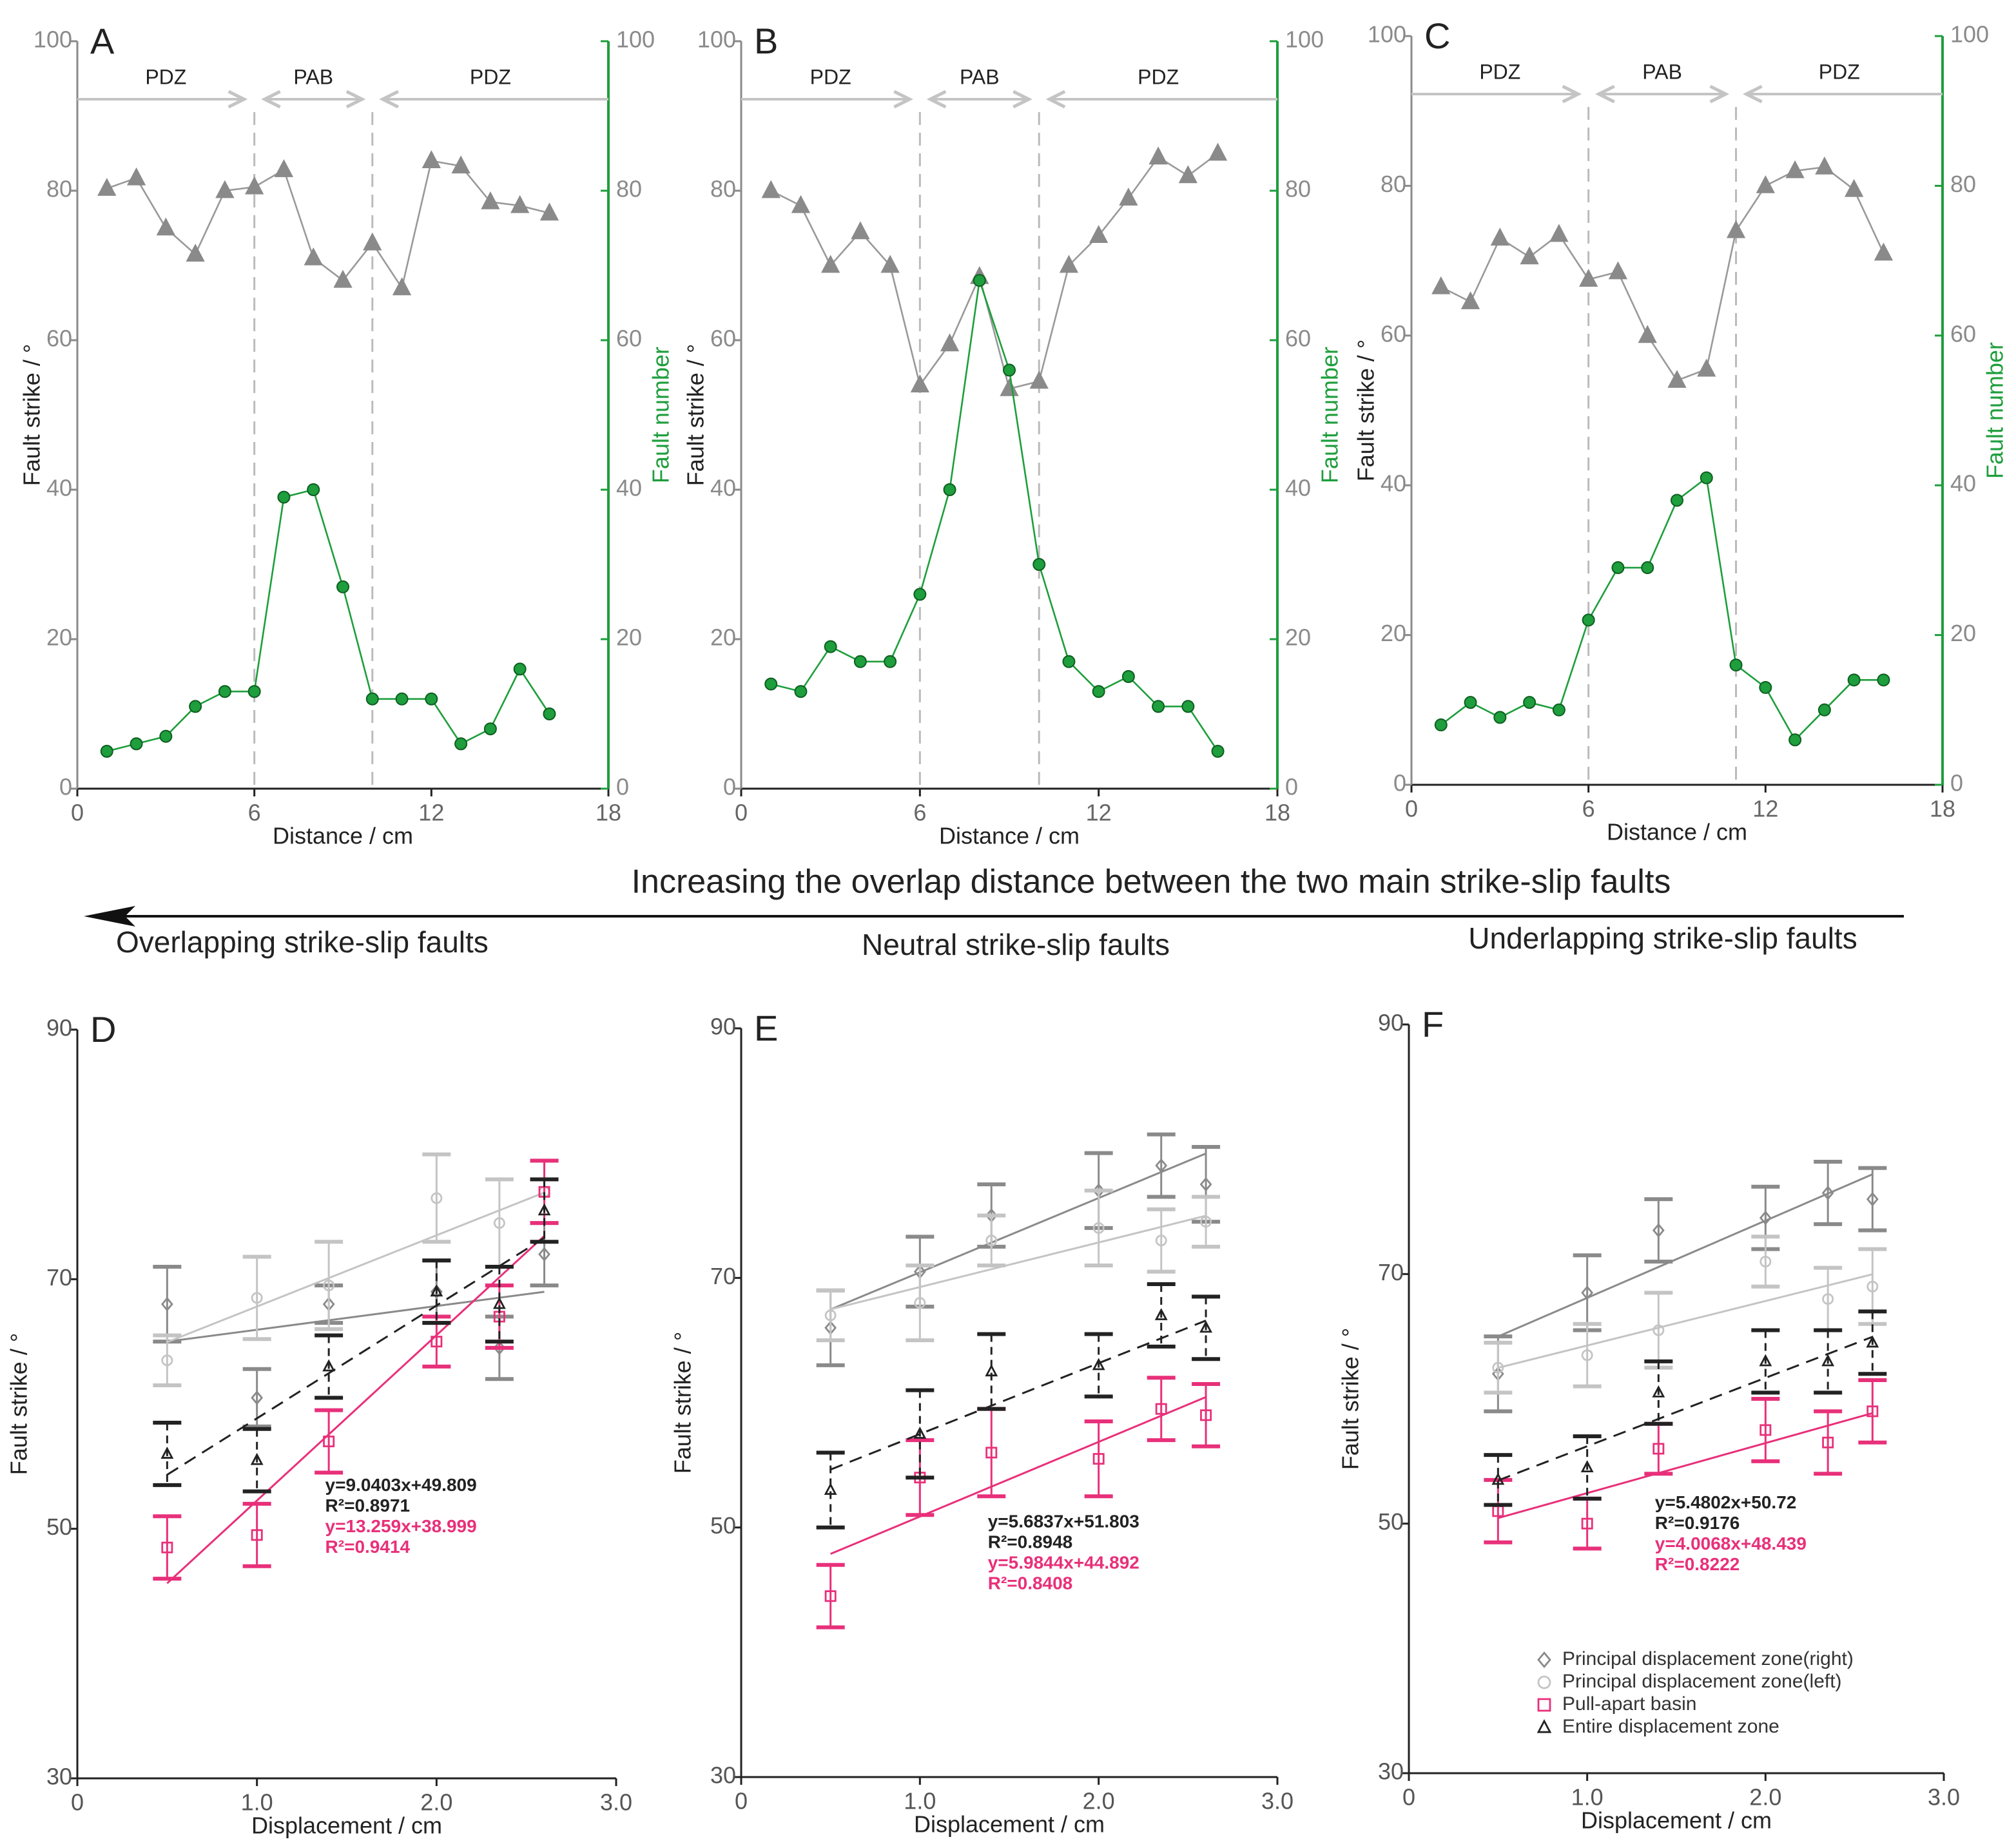 This screenshot has height=1846, width=2016. I want to click on legend-label: Pull-apart basin, so click(1629, 1704).